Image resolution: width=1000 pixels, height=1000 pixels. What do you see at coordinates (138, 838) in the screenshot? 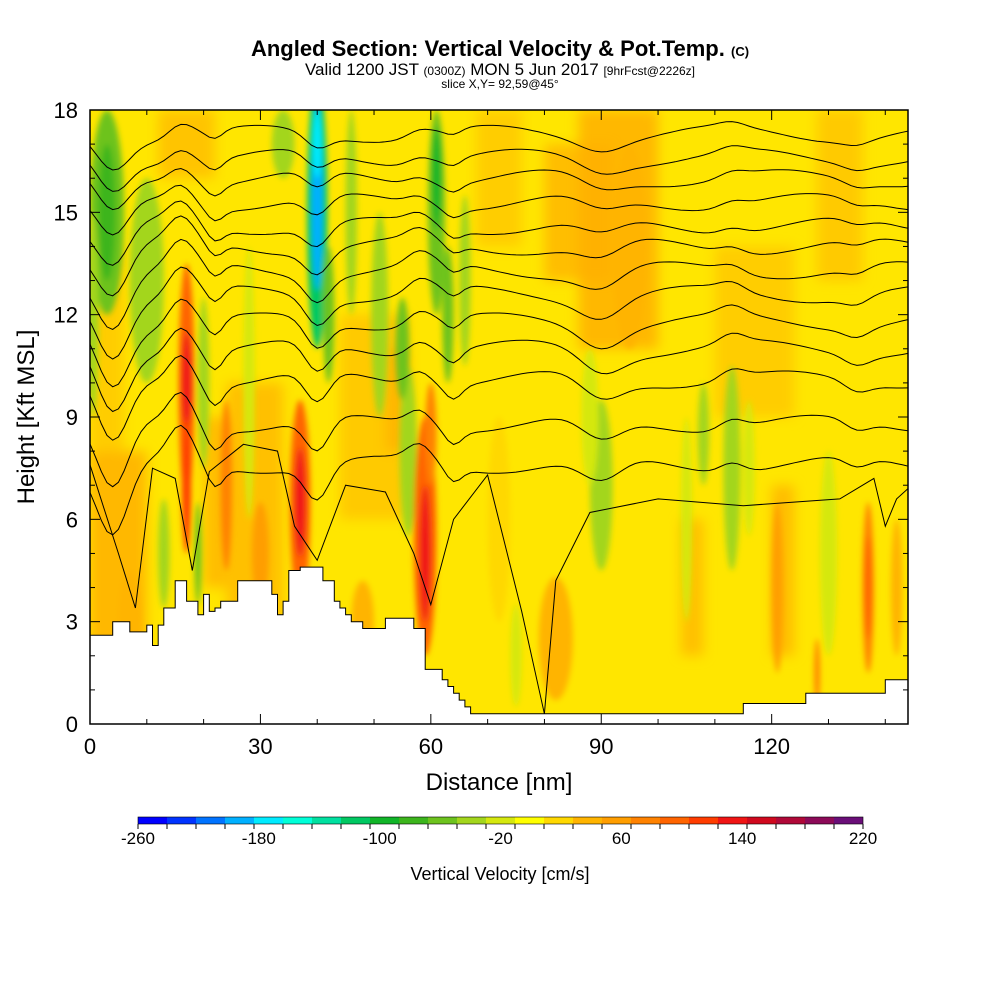
I see `colorbar-tick-label: -260` at bounding box center [138, 838].